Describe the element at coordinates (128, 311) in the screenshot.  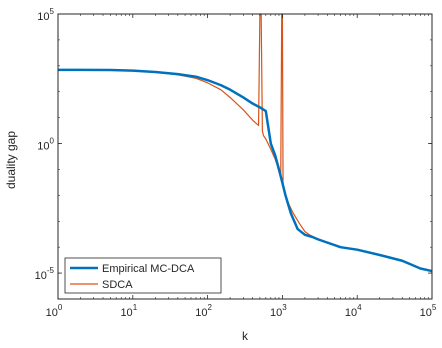
I see `x-tick-label: 10¹` at that location.